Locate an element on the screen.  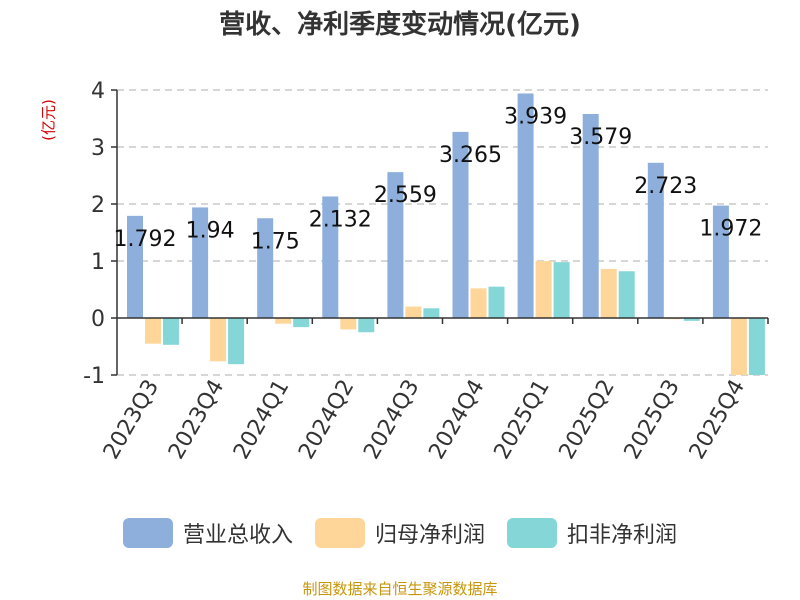
x-tick-label: 2024Q3 is located at coordinates (391, 420).